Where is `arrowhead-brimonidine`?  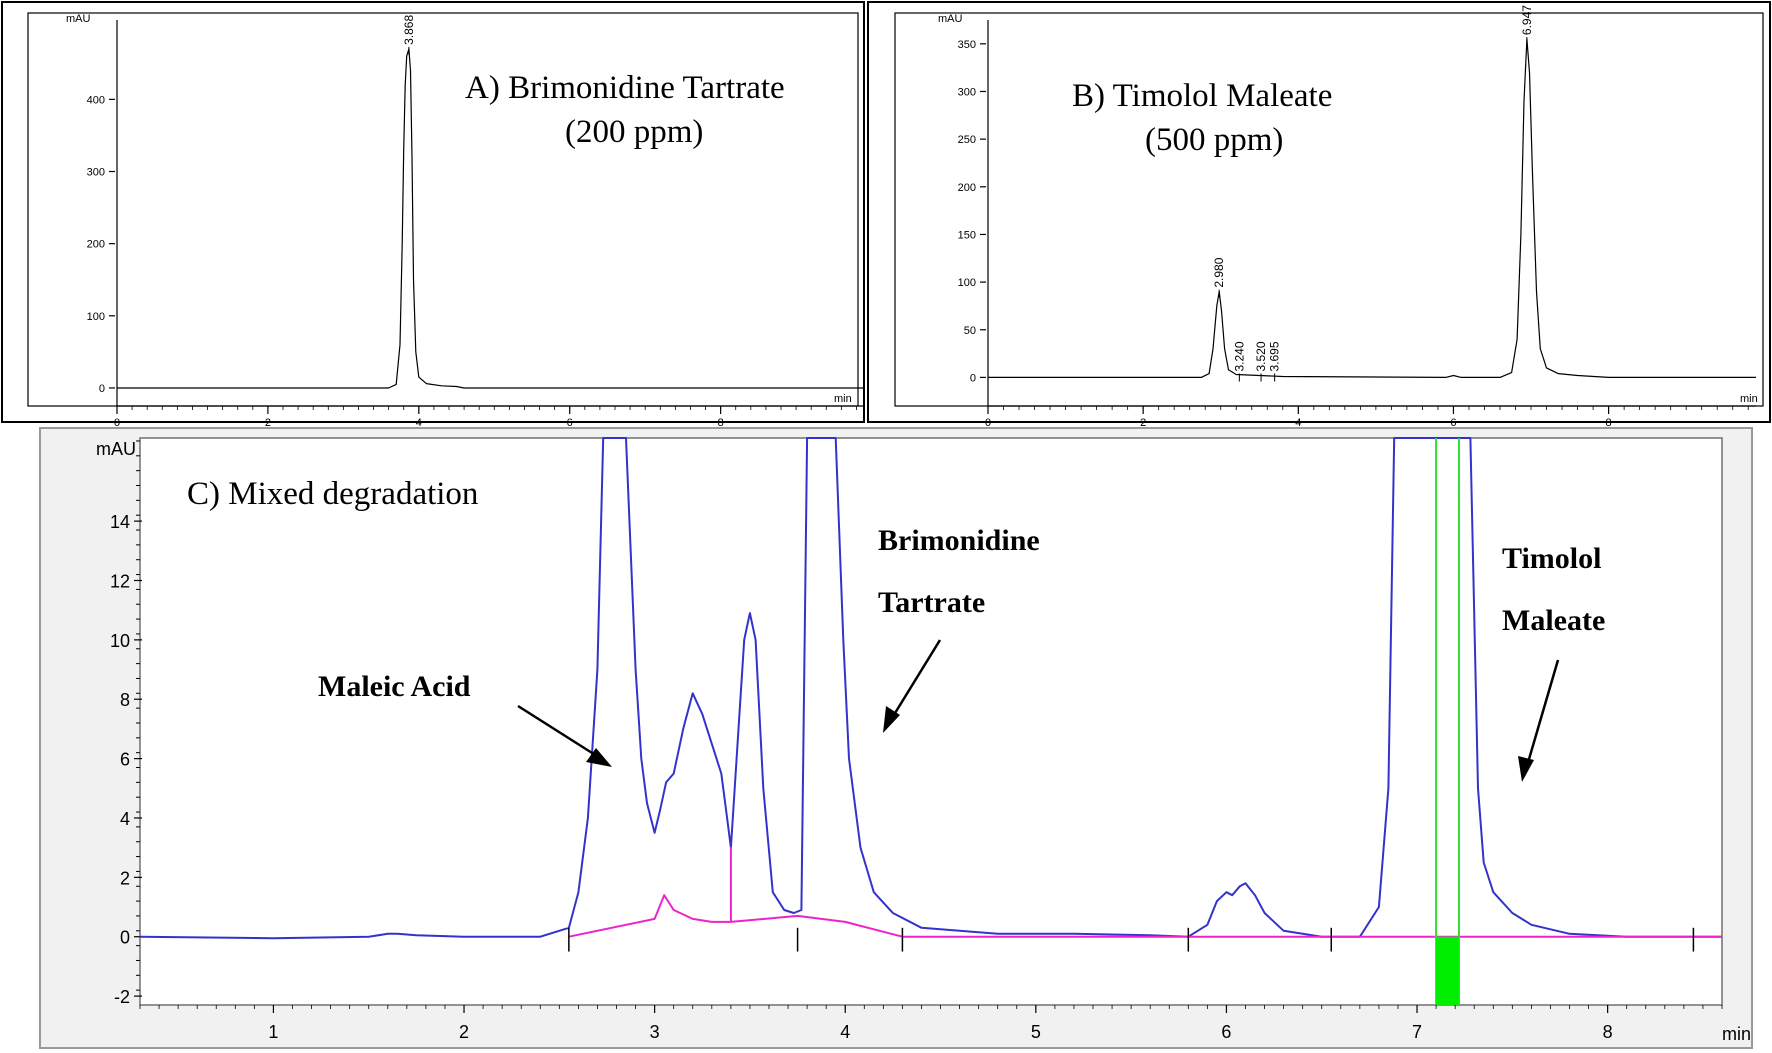
arrowhead-brimonidine is located at coordinates (891, 719).